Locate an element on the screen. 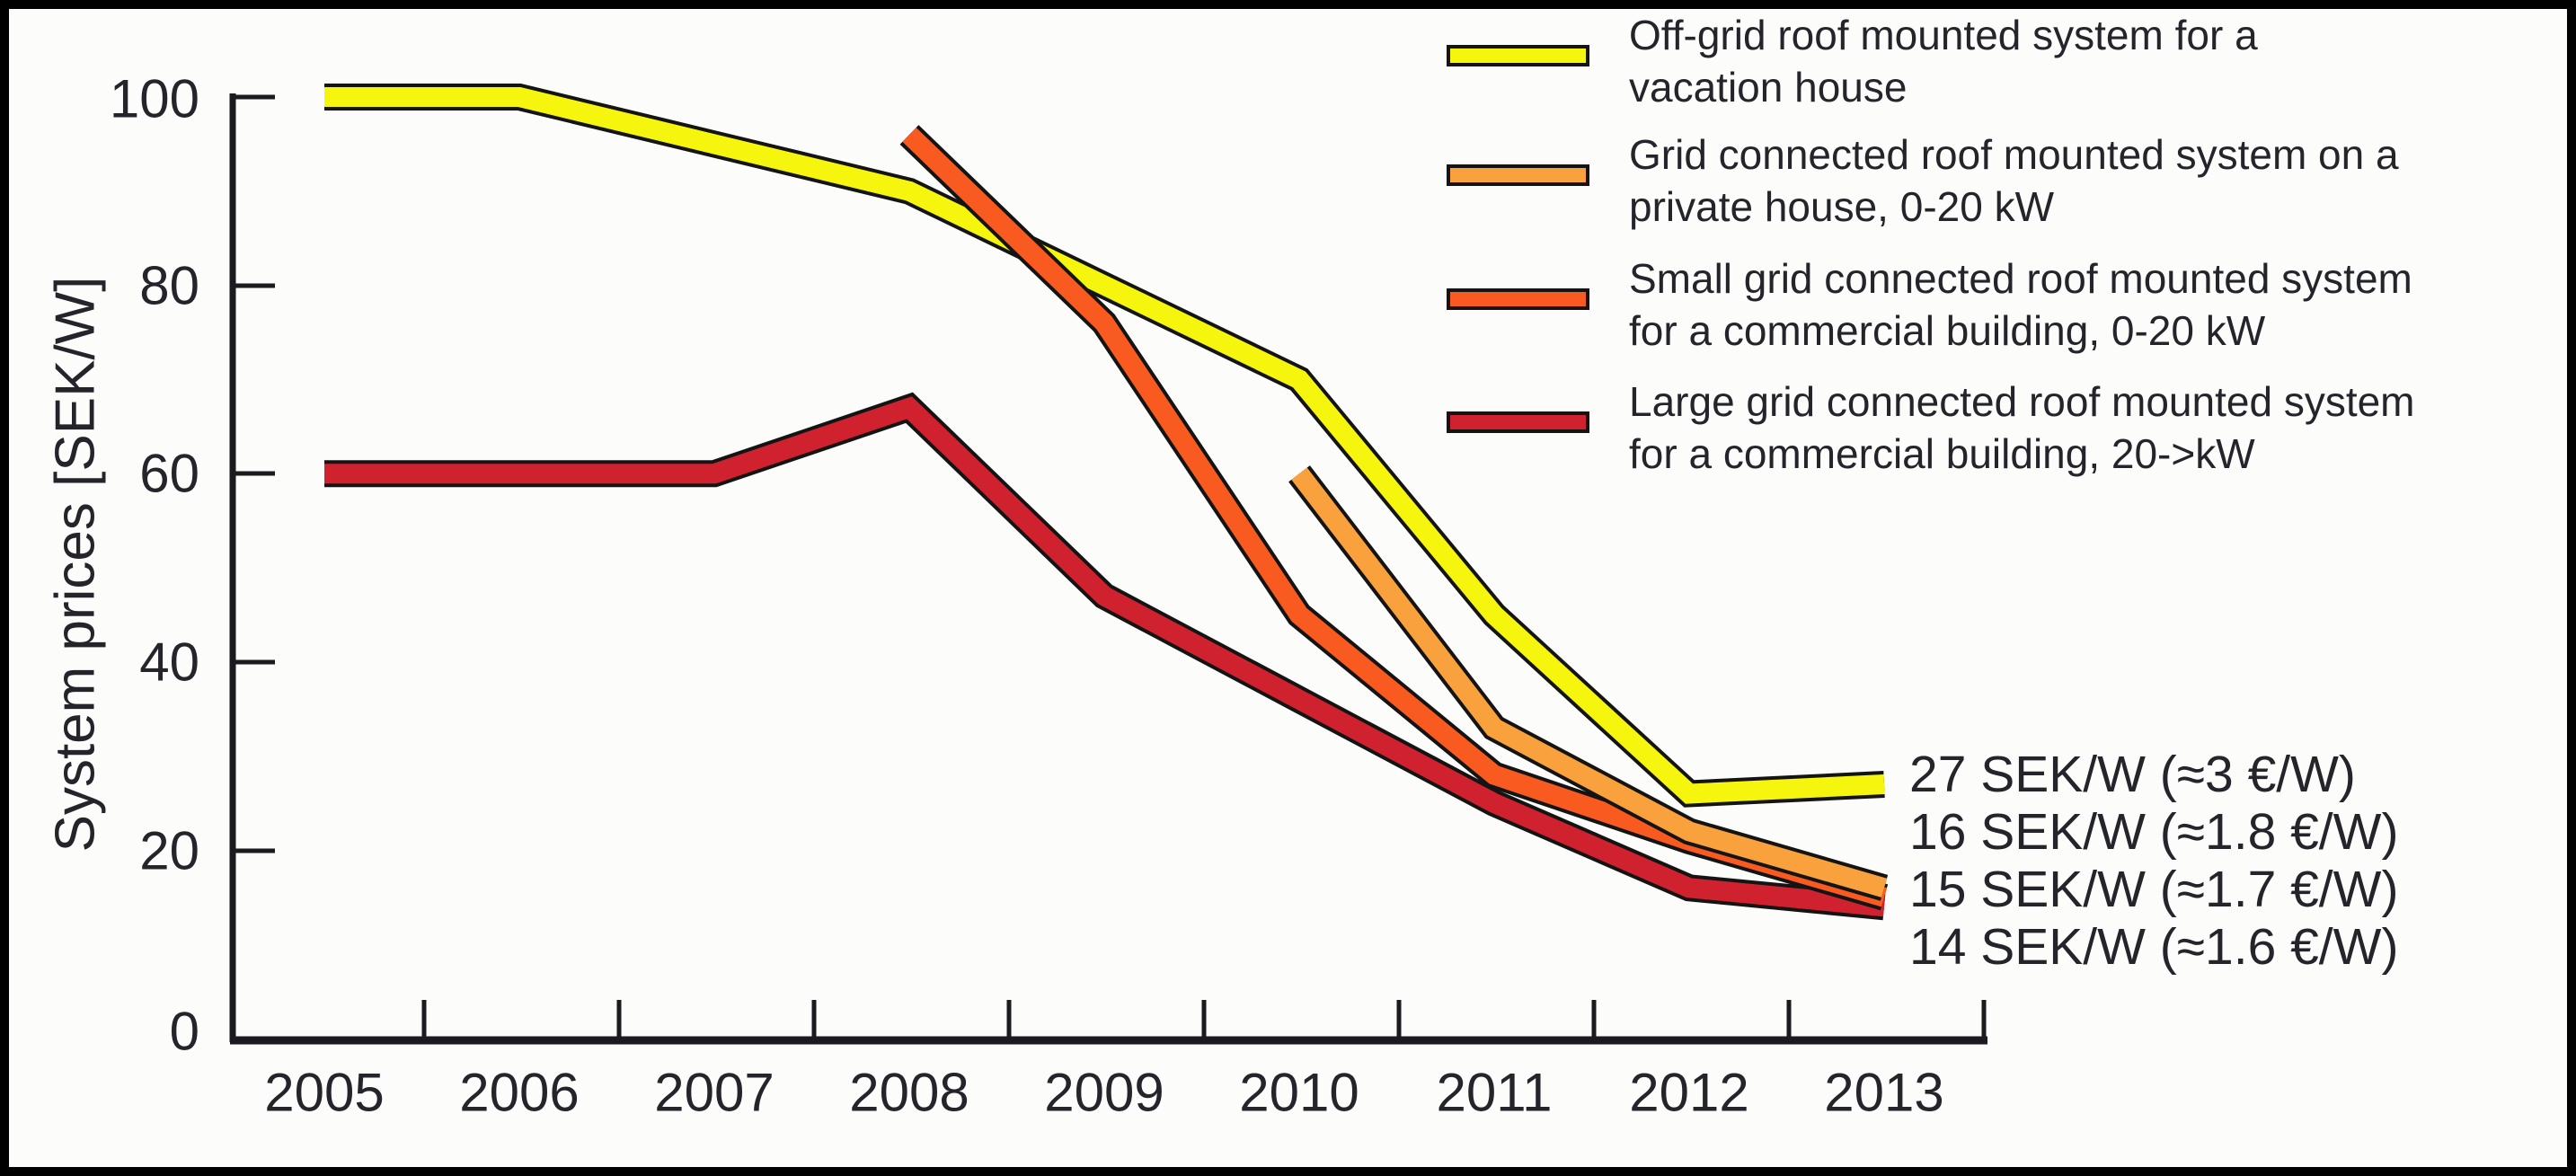 The height and width of the screenshot is (1176, 2576). x-tick-label-2012: 2012 is located at coordinates (1688, 1093).